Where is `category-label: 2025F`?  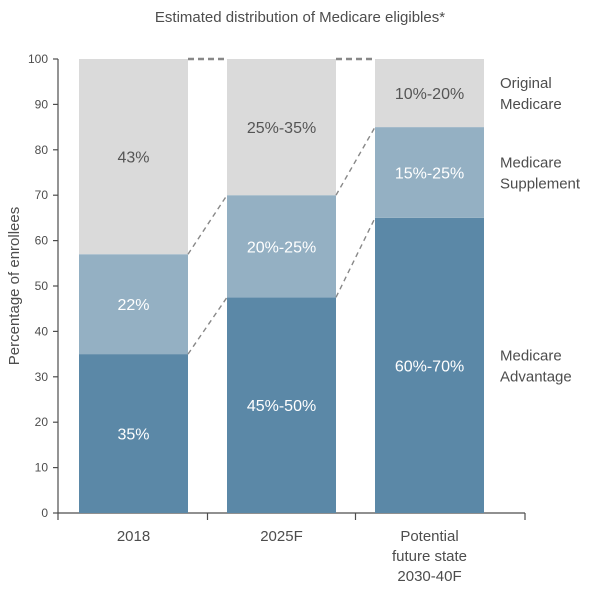 category-label: 2025F is located at coordinates (281, 536).